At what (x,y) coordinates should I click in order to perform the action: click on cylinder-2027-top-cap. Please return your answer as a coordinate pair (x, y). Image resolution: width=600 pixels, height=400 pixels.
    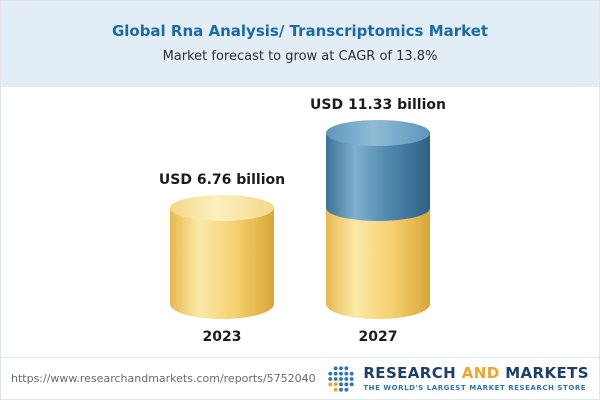
    Looking at the image, I should click on (378, 133).